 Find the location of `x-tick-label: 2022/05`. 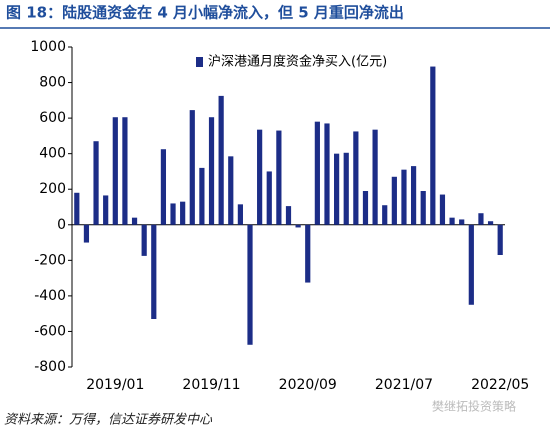

x-tick-label: 2022/05 is located at coordinates (500, 385).